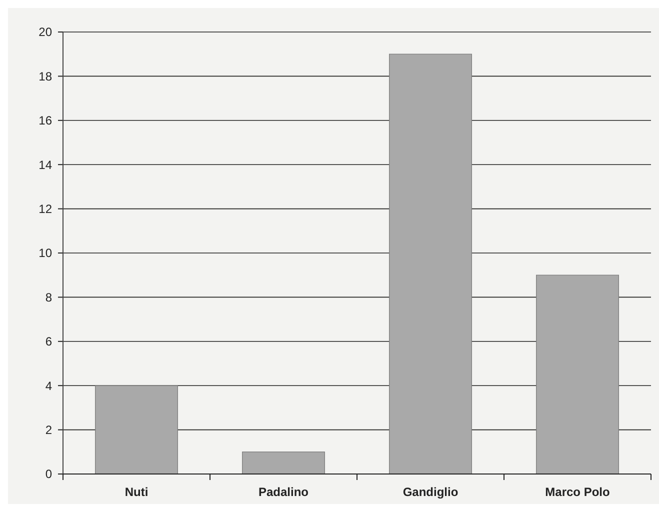  I want to click on y-tick-label: 12, so click(45, 209).